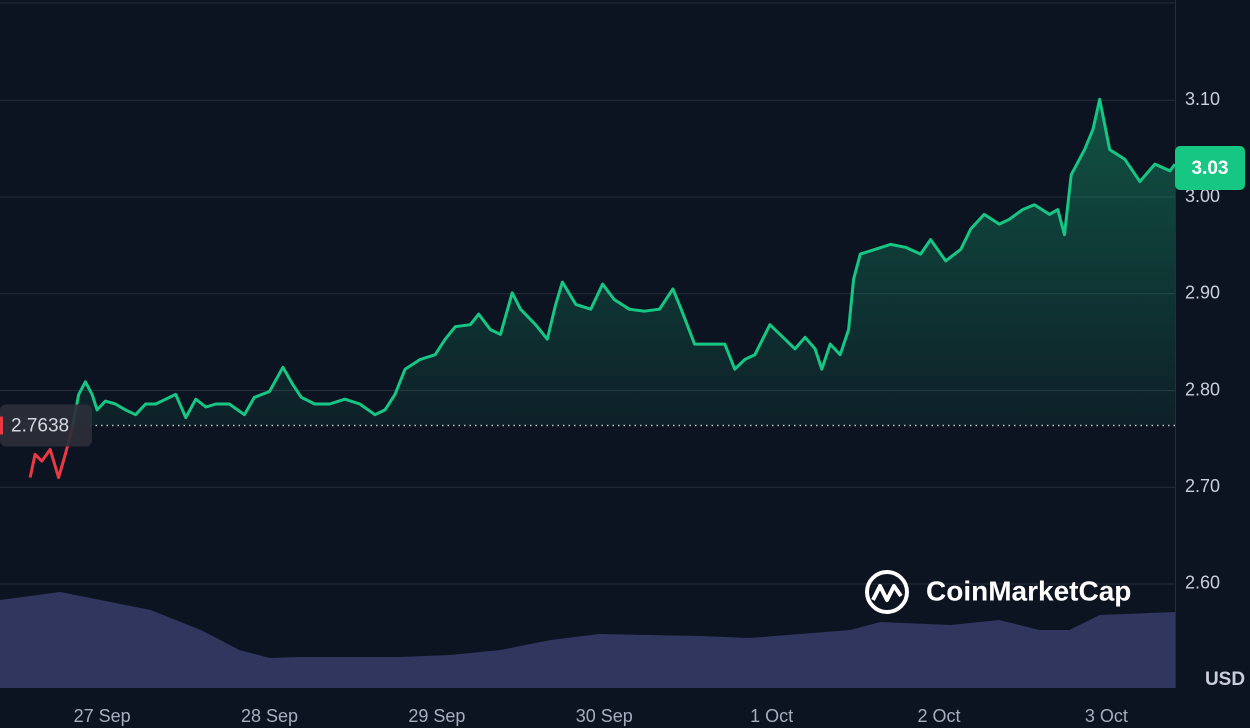  I want to click on logo-mark, so click(887, 593).